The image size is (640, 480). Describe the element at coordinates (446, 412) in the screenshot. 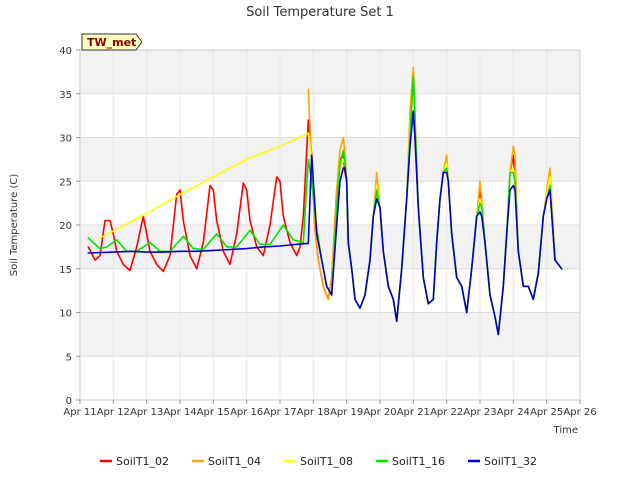

I see `x-tick-label: Apr 22` at that location.